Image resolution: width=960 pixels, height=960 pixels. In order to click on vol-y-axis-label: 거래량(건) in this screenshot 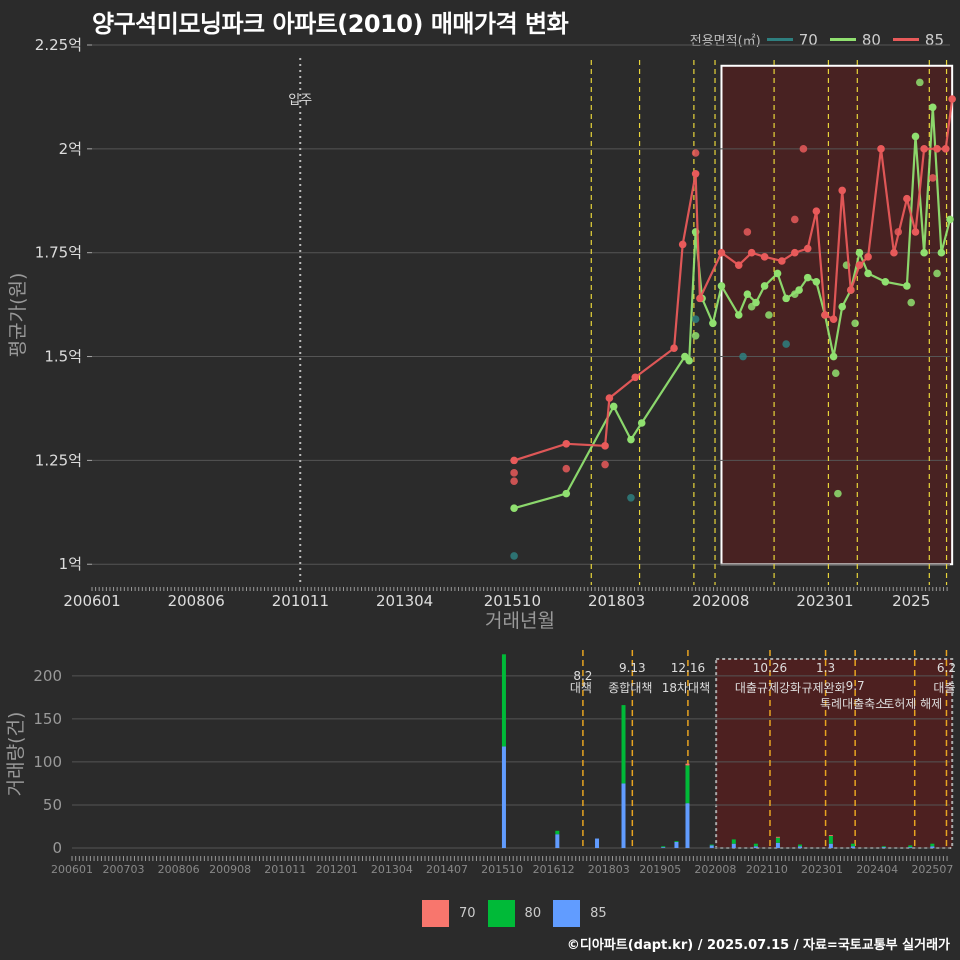, I will do `click(16, 754)`.